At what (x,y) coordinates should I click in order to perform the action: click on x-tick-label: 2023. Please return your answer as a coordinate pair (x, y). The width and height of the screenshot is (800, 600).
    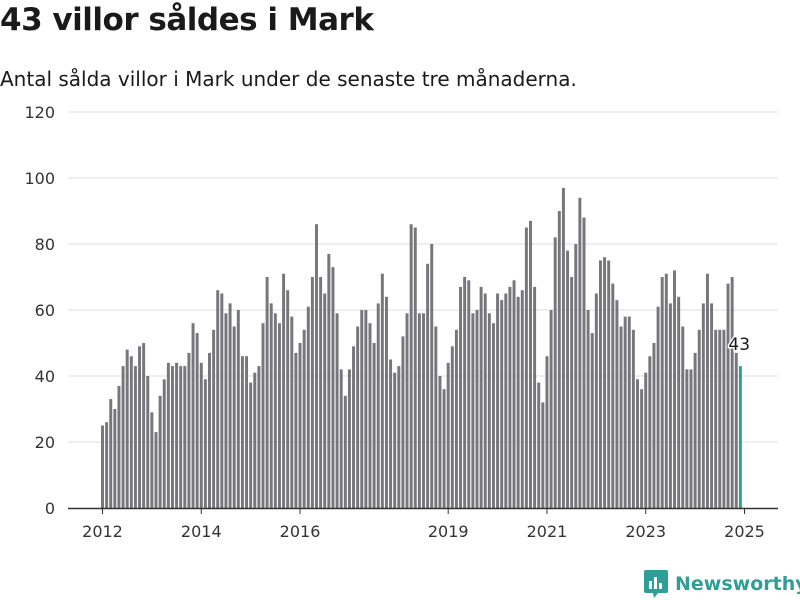
    Looking at the image, I should click on (645, 531).